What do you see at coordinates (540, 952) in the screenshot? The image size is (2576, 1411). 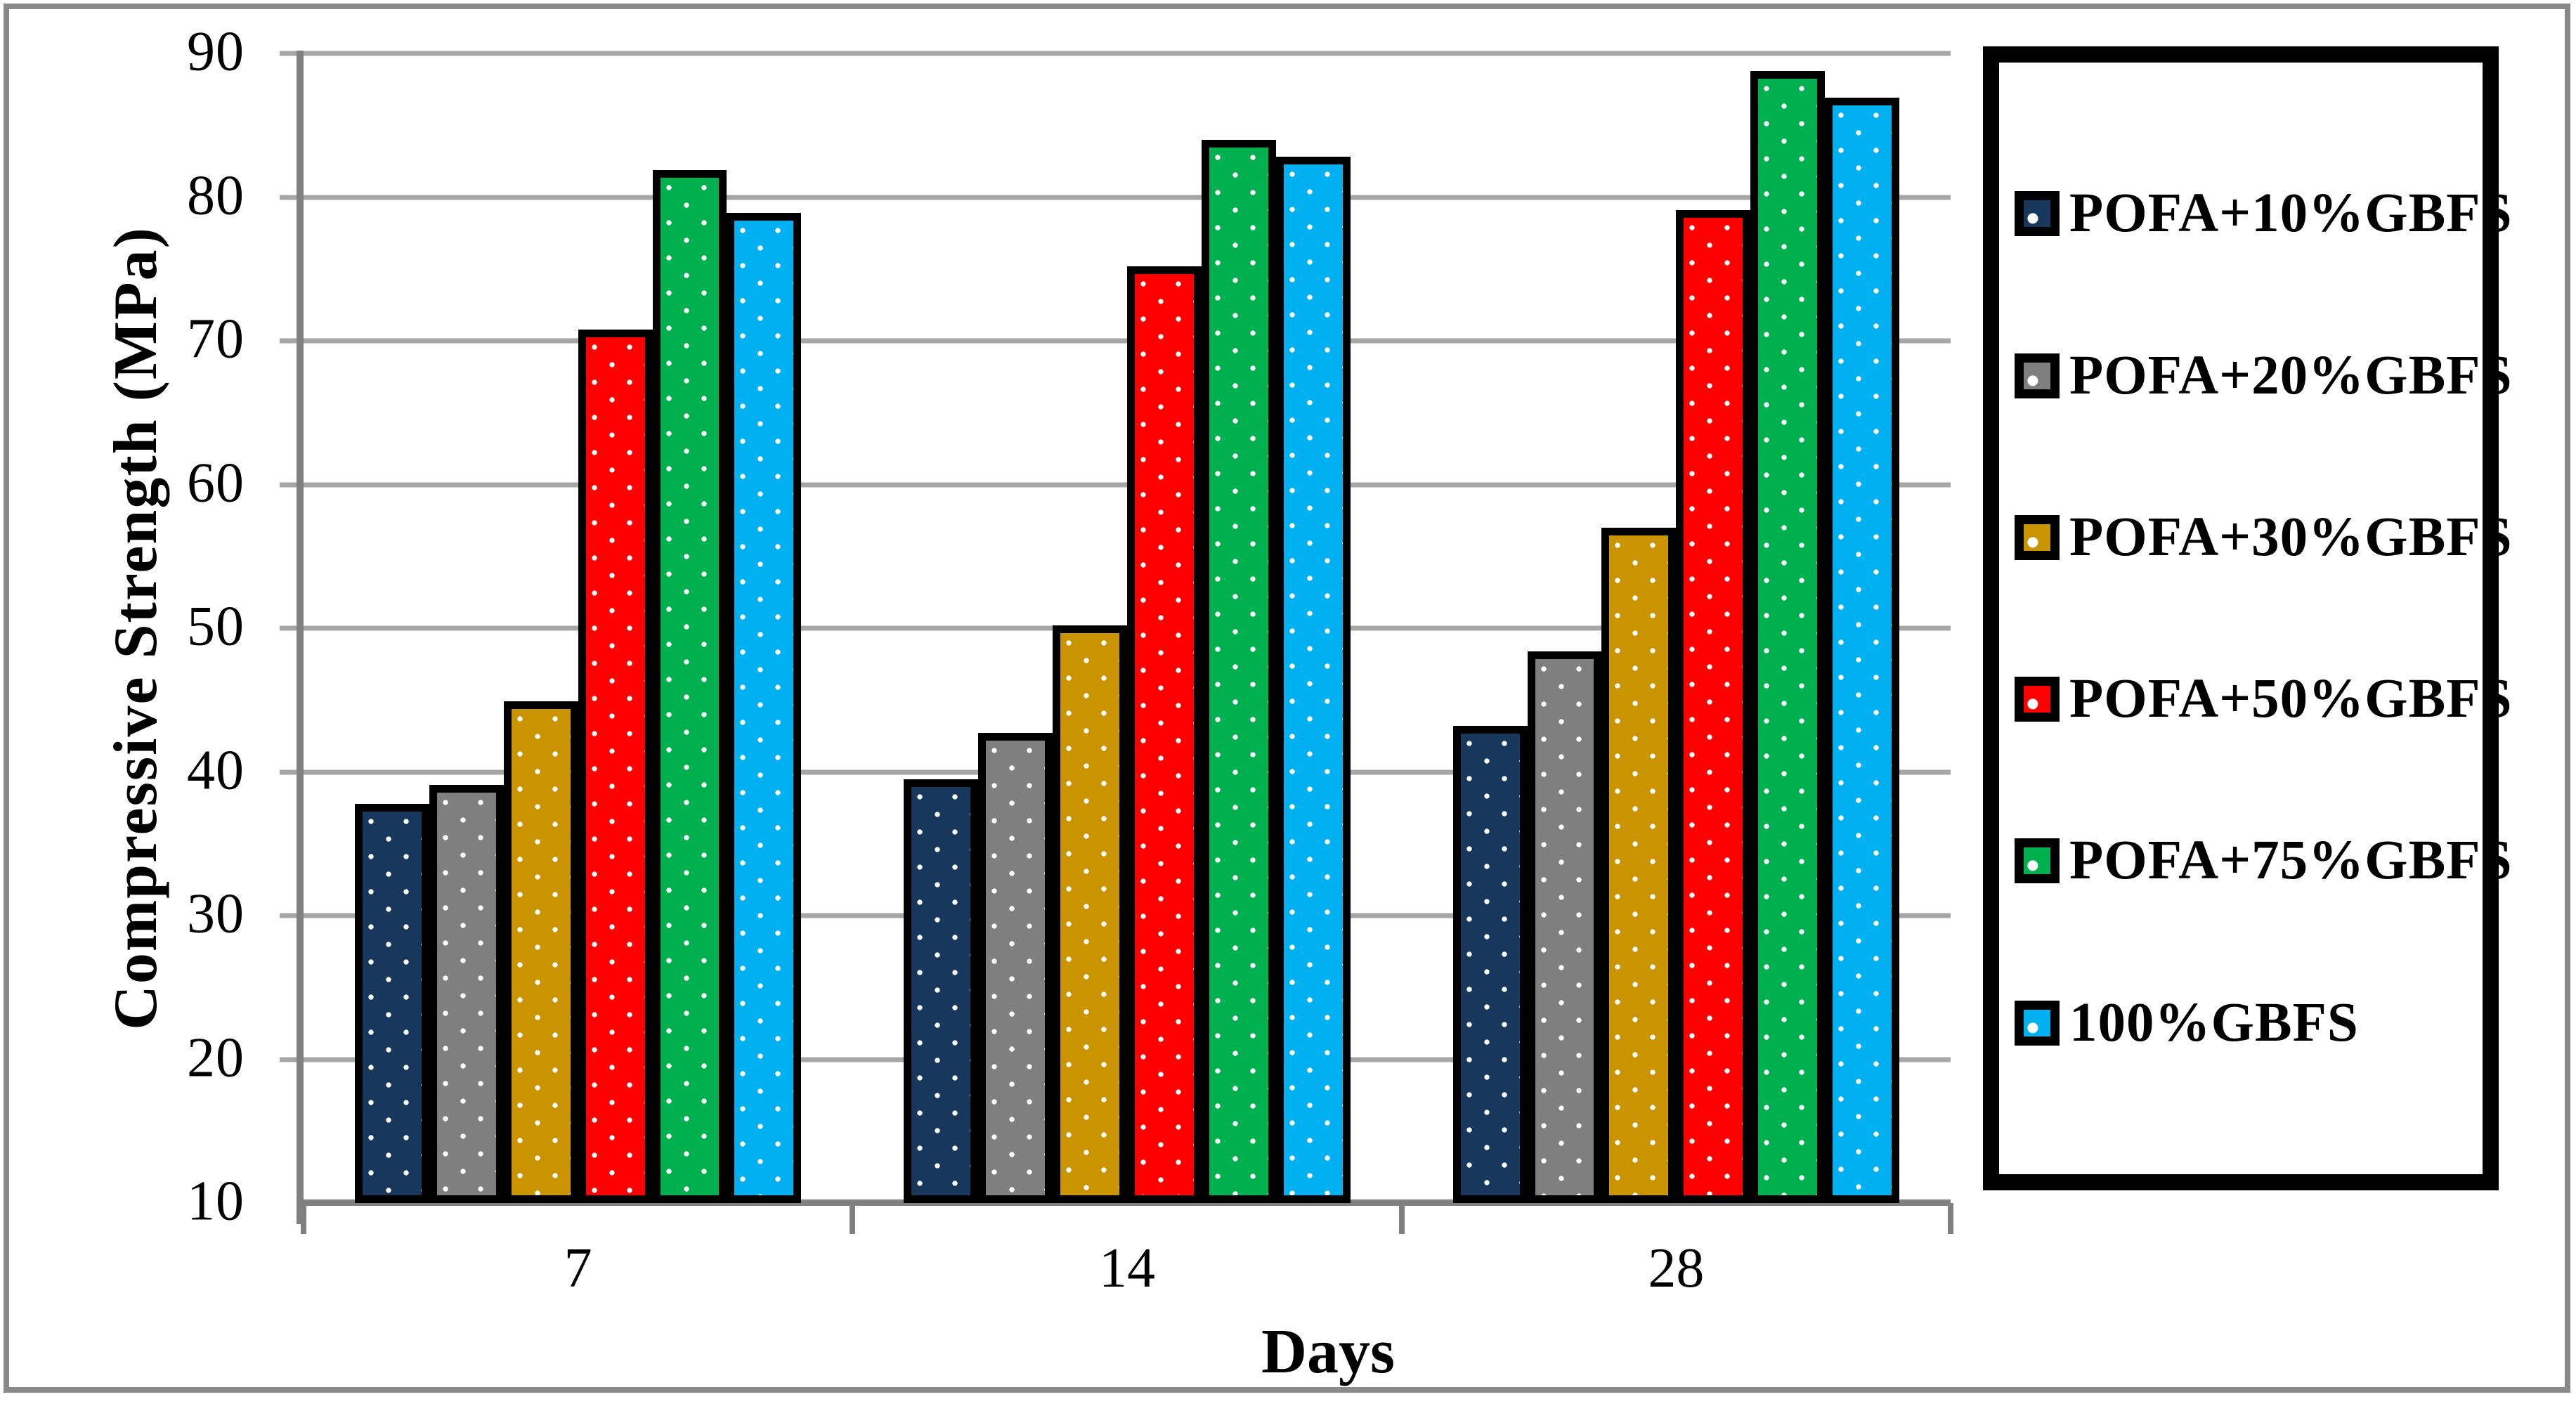 I see `bar-pofa-30-gbfs-7days` at bounding box center [540, 952].